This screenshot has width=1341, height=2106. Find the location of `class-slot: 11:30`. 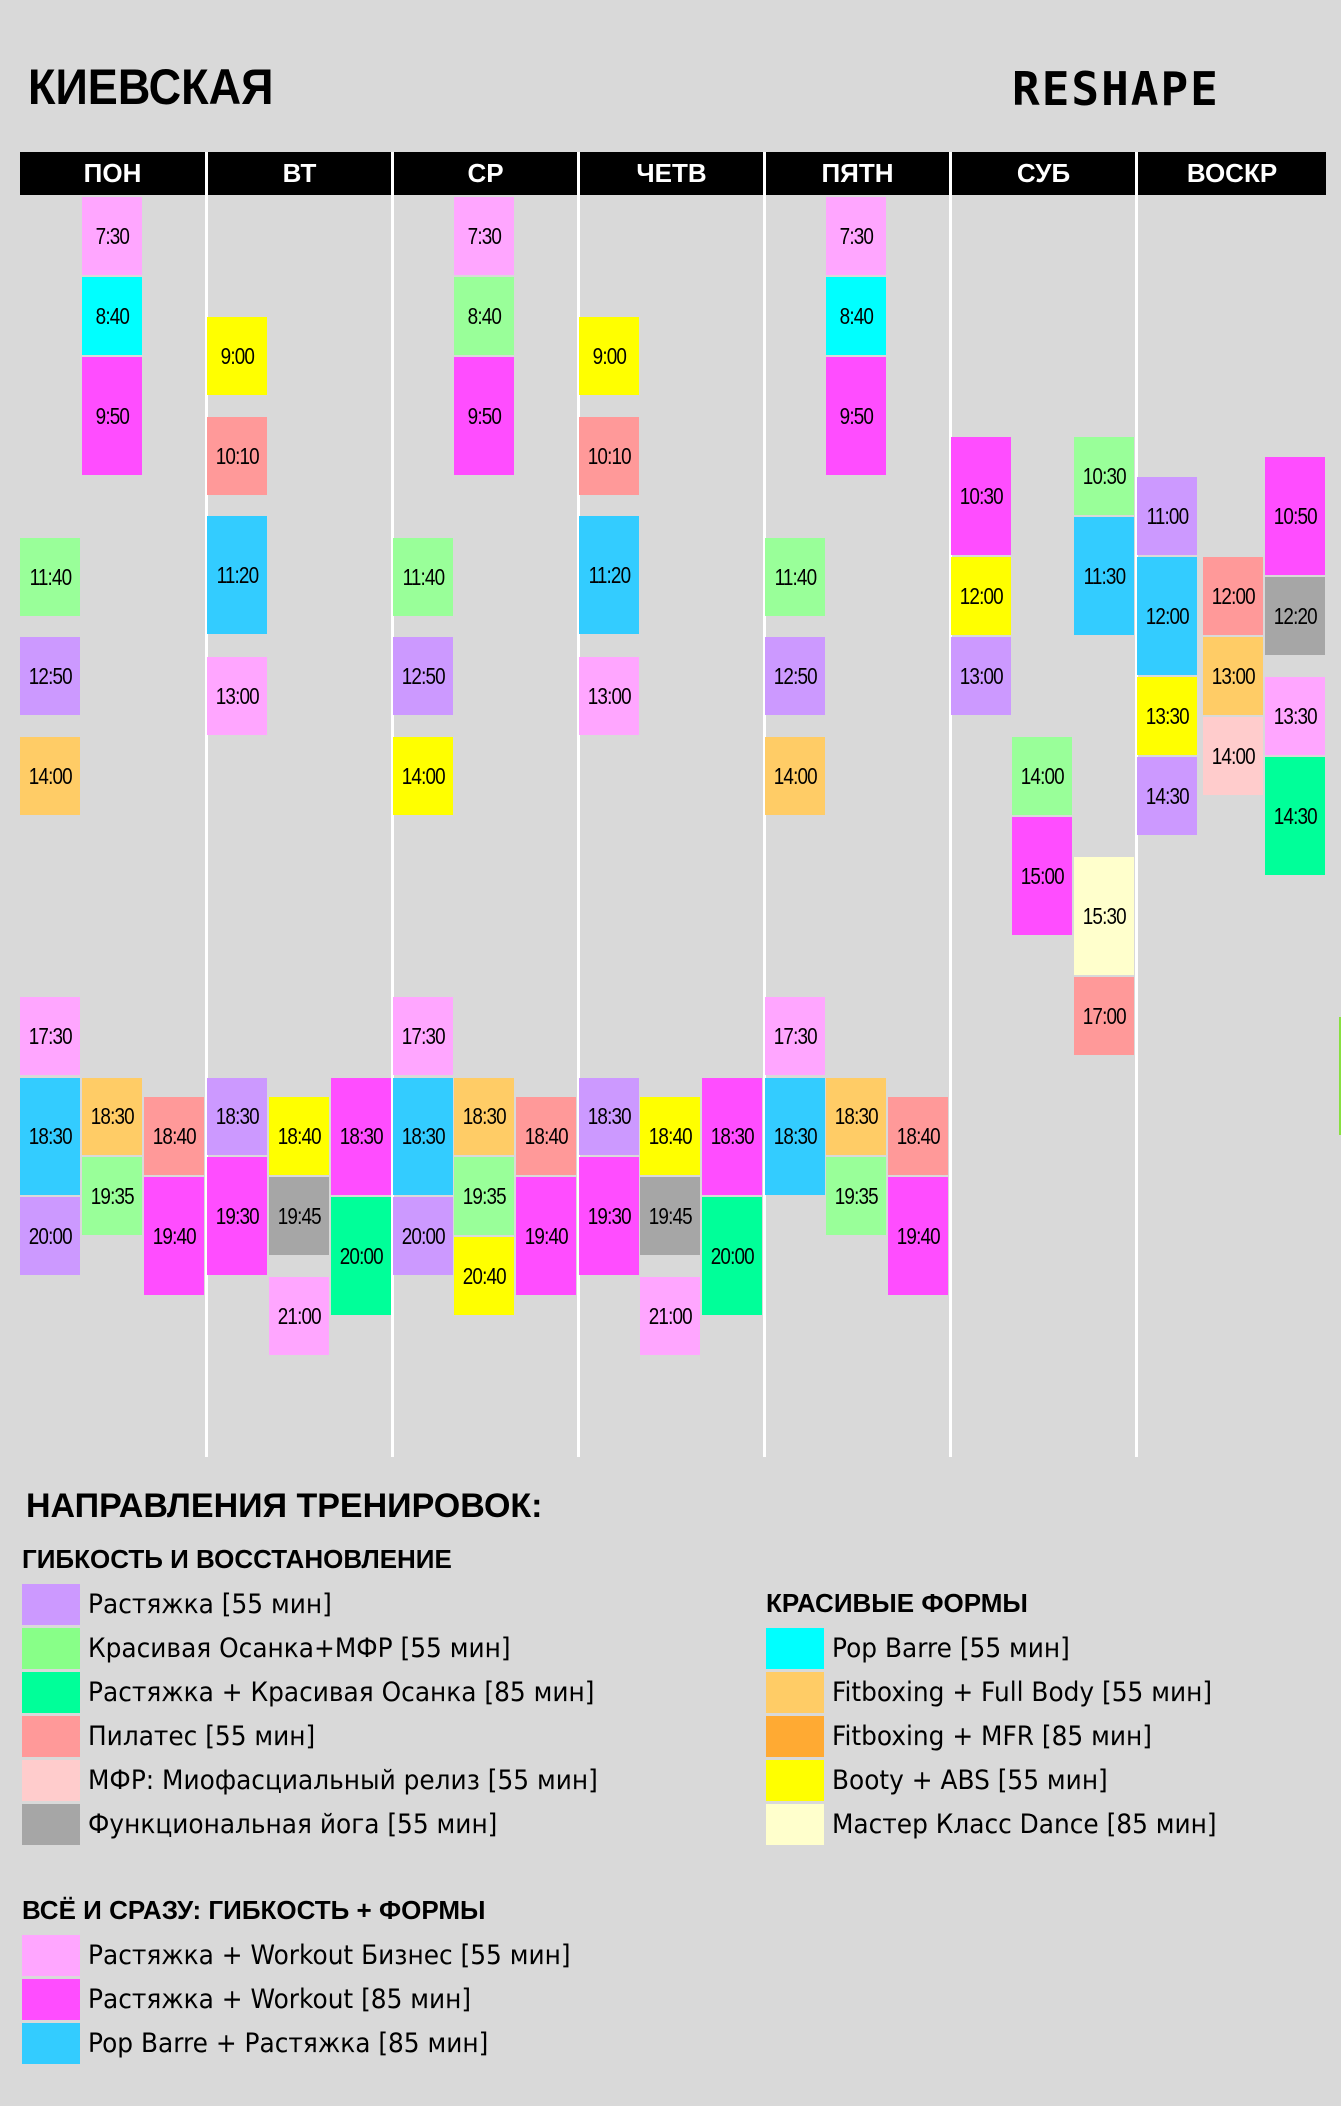

class-slot: 11:30 is located at coordinates (1104, 576).